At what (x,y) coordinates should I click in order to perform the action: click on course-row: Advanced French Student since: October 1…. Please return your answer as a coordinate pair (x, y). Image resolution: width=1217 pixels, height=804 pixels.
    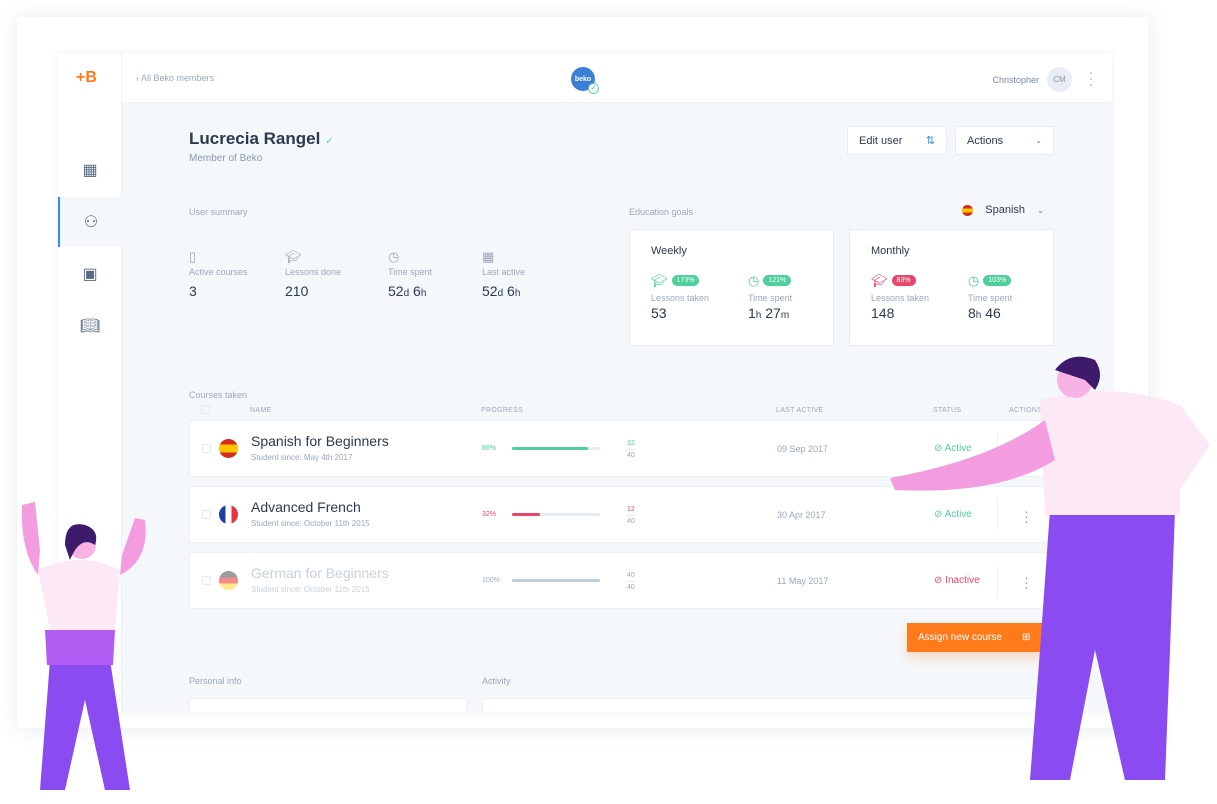
    Looking at the image, I should click on (621, 514).